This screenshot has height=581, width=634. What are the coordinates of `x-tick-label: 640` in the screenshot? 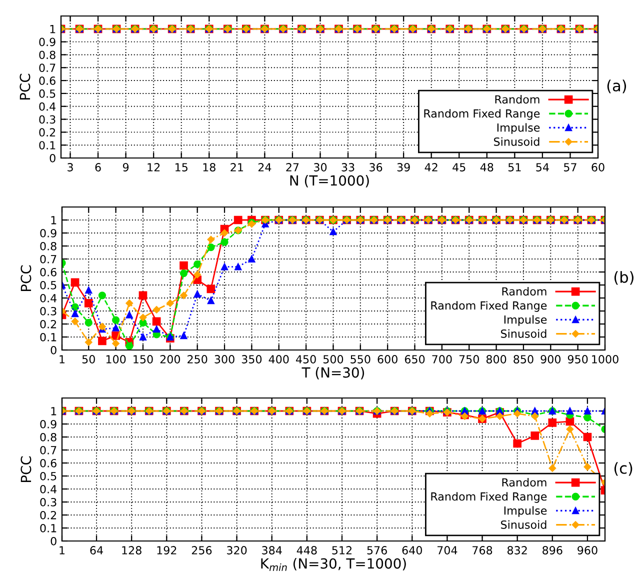 It's located at (412, 550).